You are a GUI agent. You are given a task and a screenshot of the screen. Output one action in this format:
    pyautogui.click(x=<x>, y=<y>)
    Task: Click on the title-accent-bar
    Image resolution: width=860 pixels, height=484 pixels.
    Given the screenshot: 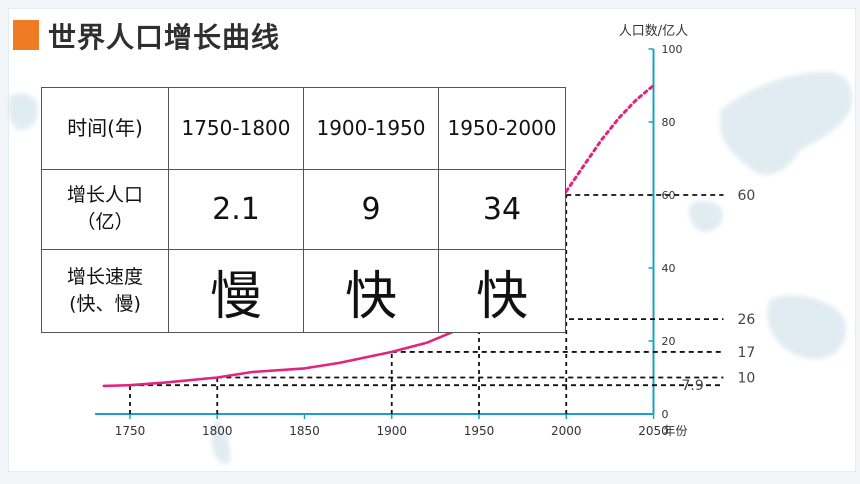 What is the action you would take?
    pyautogui.click(x=26, y=35)
    